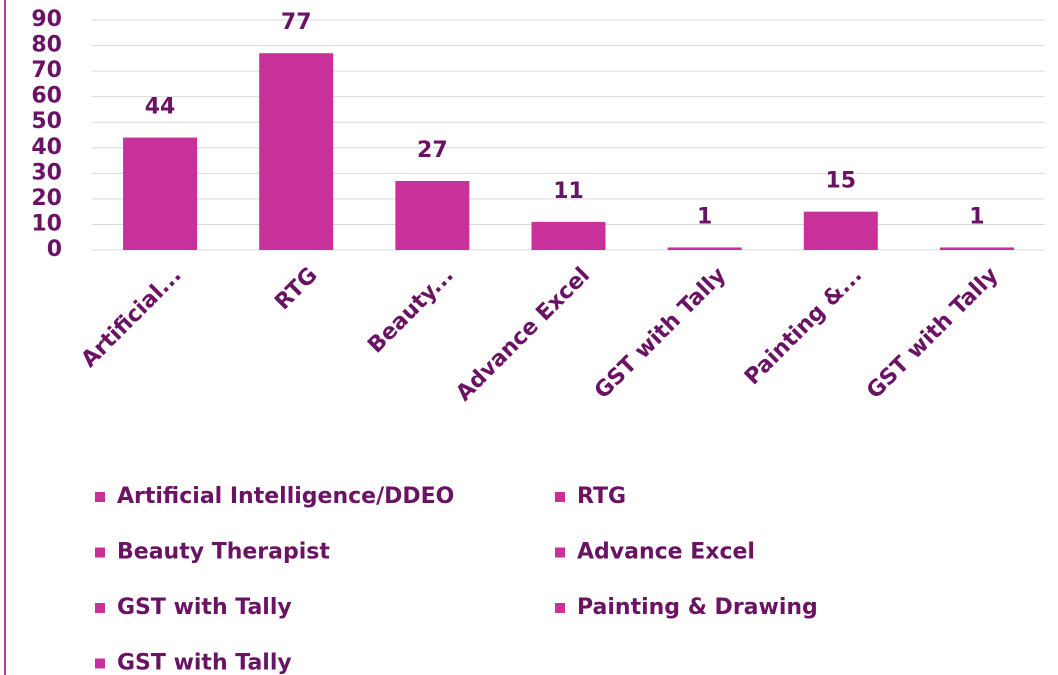 The image size is (1058, 675). Describe the element at coordinates (432, 150) in the screenshot. I see `data-label: 27` at that location.